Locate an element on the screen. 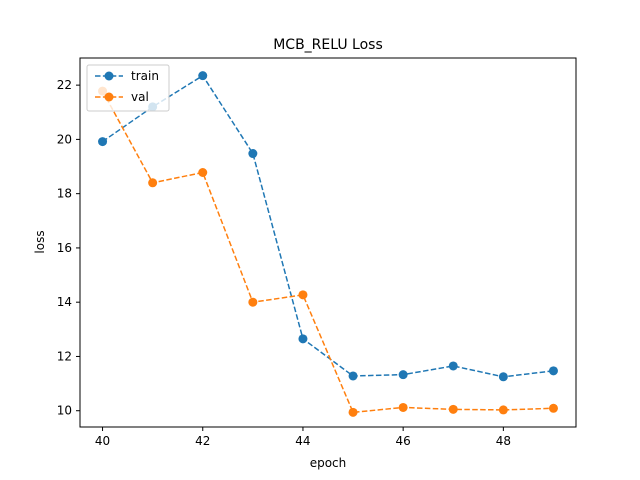  x-tick-label: 46 is located at coordinates (403, 441).